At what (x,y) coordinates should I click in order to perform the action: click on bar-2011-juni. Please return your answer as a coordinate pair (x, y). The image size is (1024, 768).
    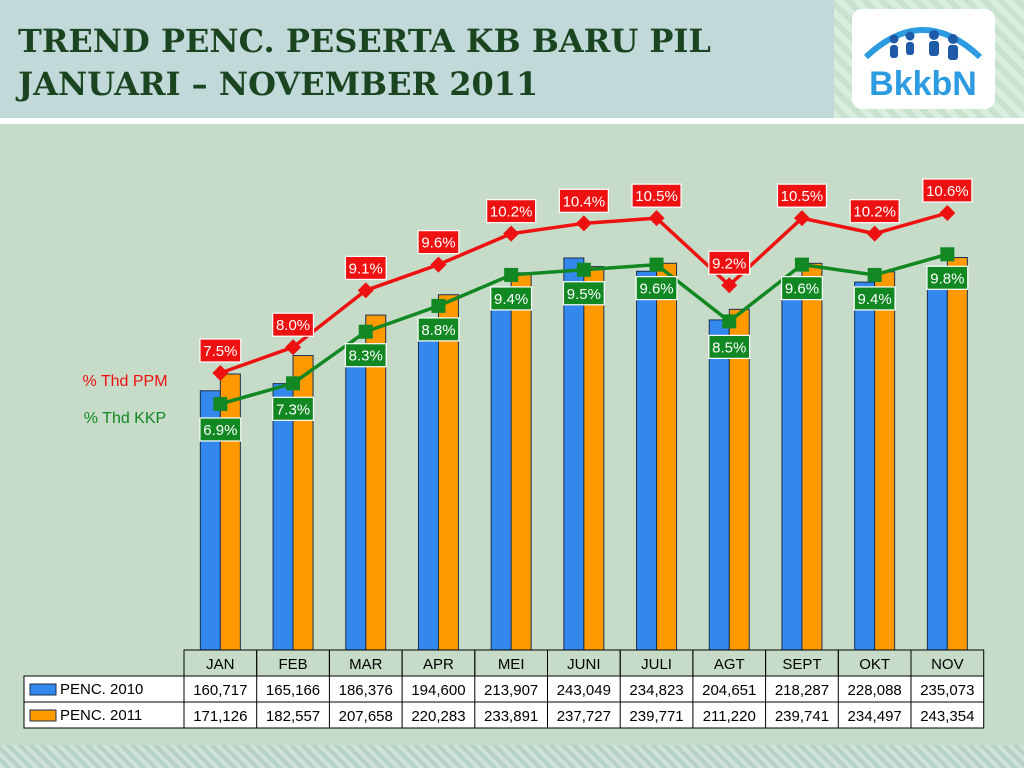
    Looking at the image, I should click on (594, 458).